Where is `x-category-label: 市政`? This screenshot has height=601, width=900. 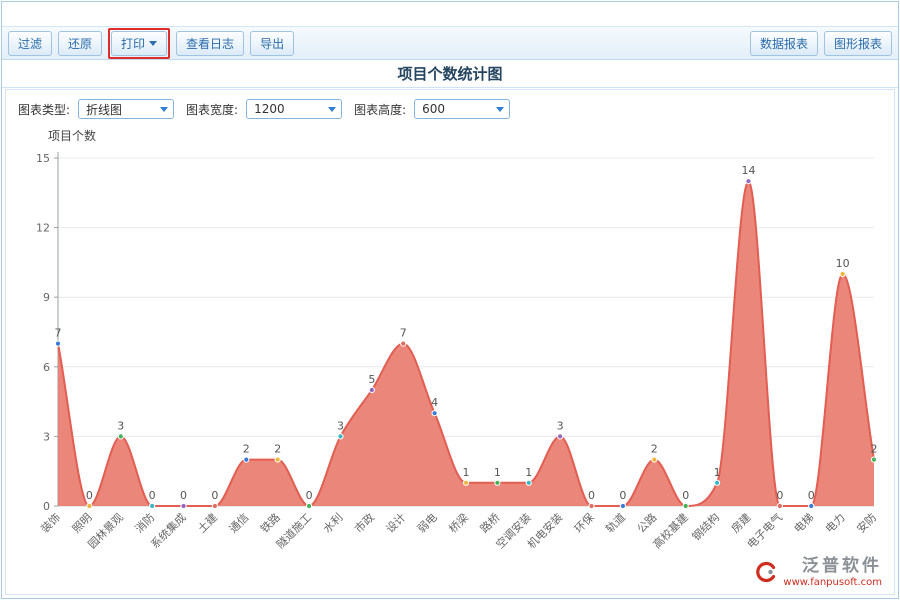 x-category-label: 市政 is located at coordinates (364, 522).